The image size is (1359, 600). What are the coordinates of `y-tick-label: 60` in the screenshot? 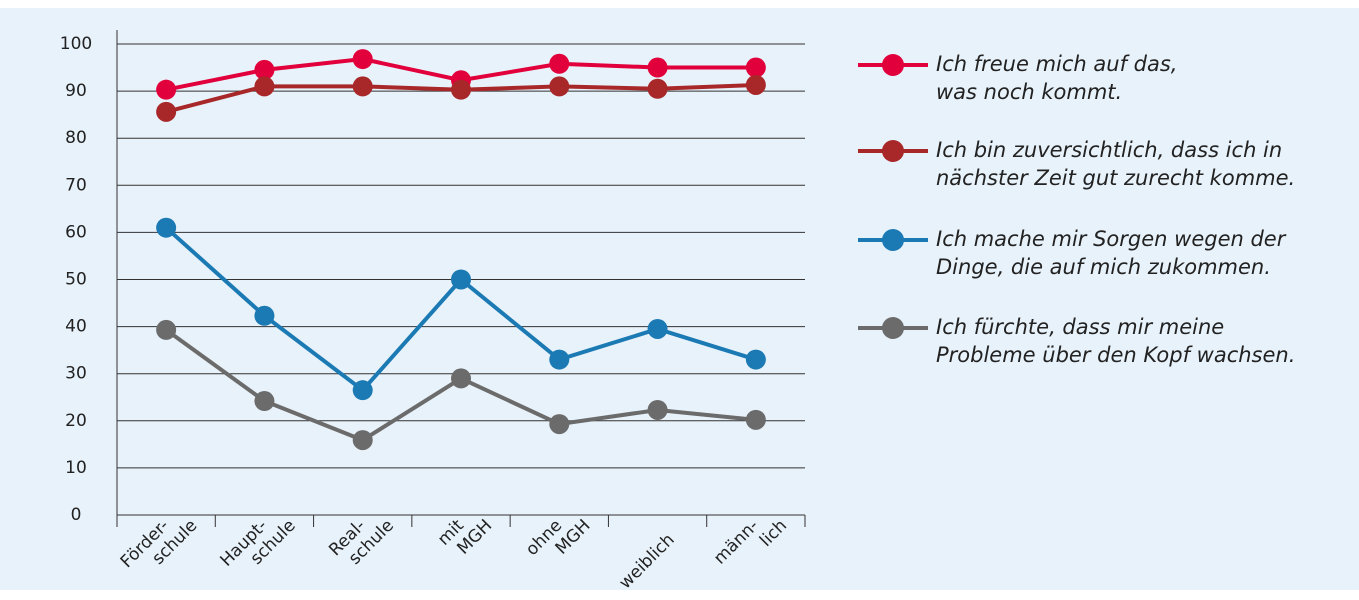 It's located at (76, 232).